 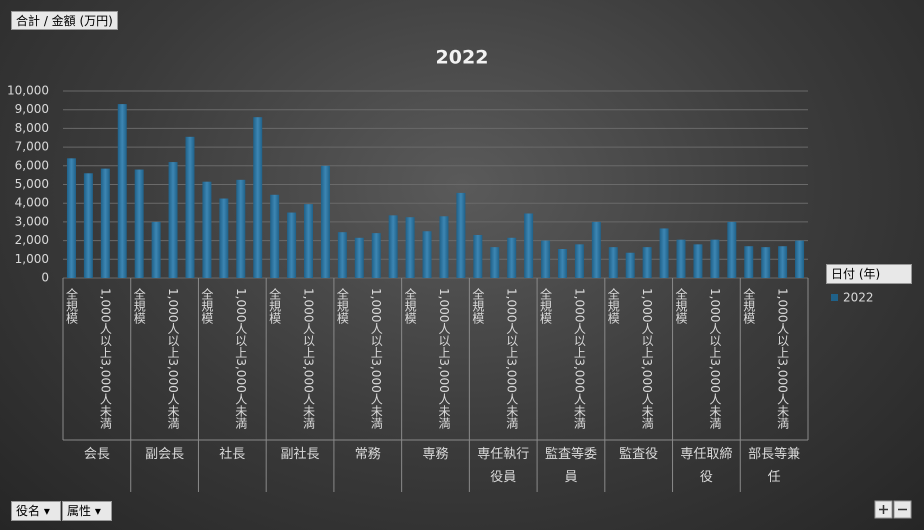 What do you see at coordinates (36, 511) in the screenshot?
I see `row-field-button: 役名 ▾` at bounding box center [36, 511].